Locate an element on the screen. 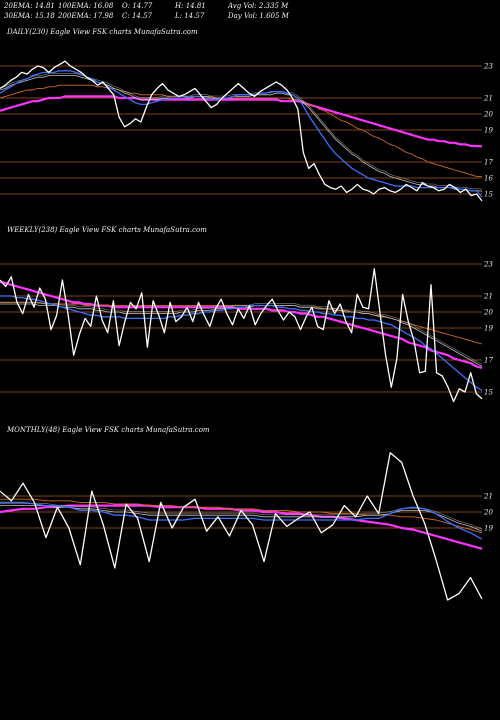  ema200-stat: 200EMA: 17.98 is located at coordinates (86, 16).